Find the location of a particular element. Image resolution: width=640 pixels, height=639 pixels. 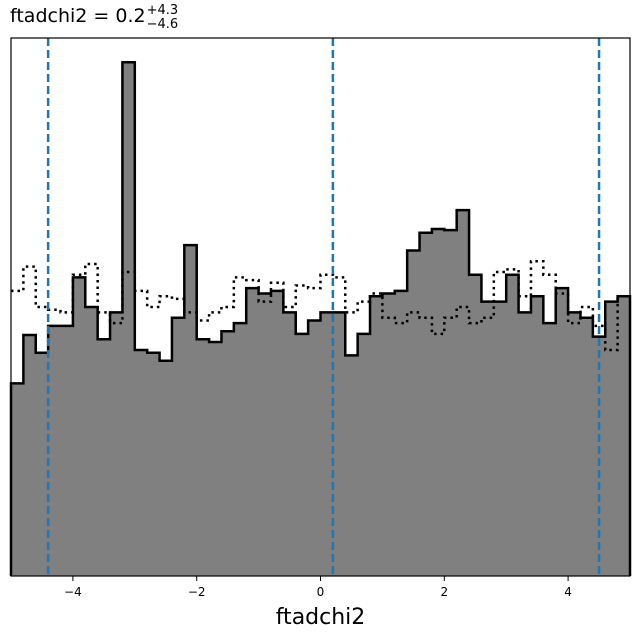

title-lower-error: −4.6 is located at coordinates (163, 24).